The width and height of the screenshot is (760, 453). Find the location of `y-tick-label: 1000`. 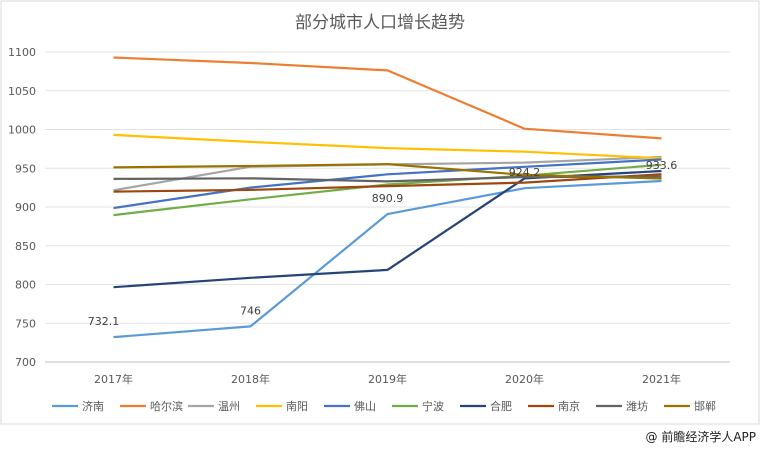

y-tick-label: 1000 is located at coordinates (22, 130).